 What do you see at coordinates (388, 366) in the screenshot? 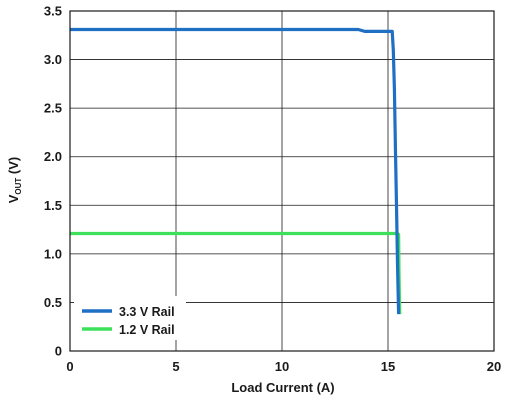
I see `x-tick-label: 15` at bounding box center [388, 366].